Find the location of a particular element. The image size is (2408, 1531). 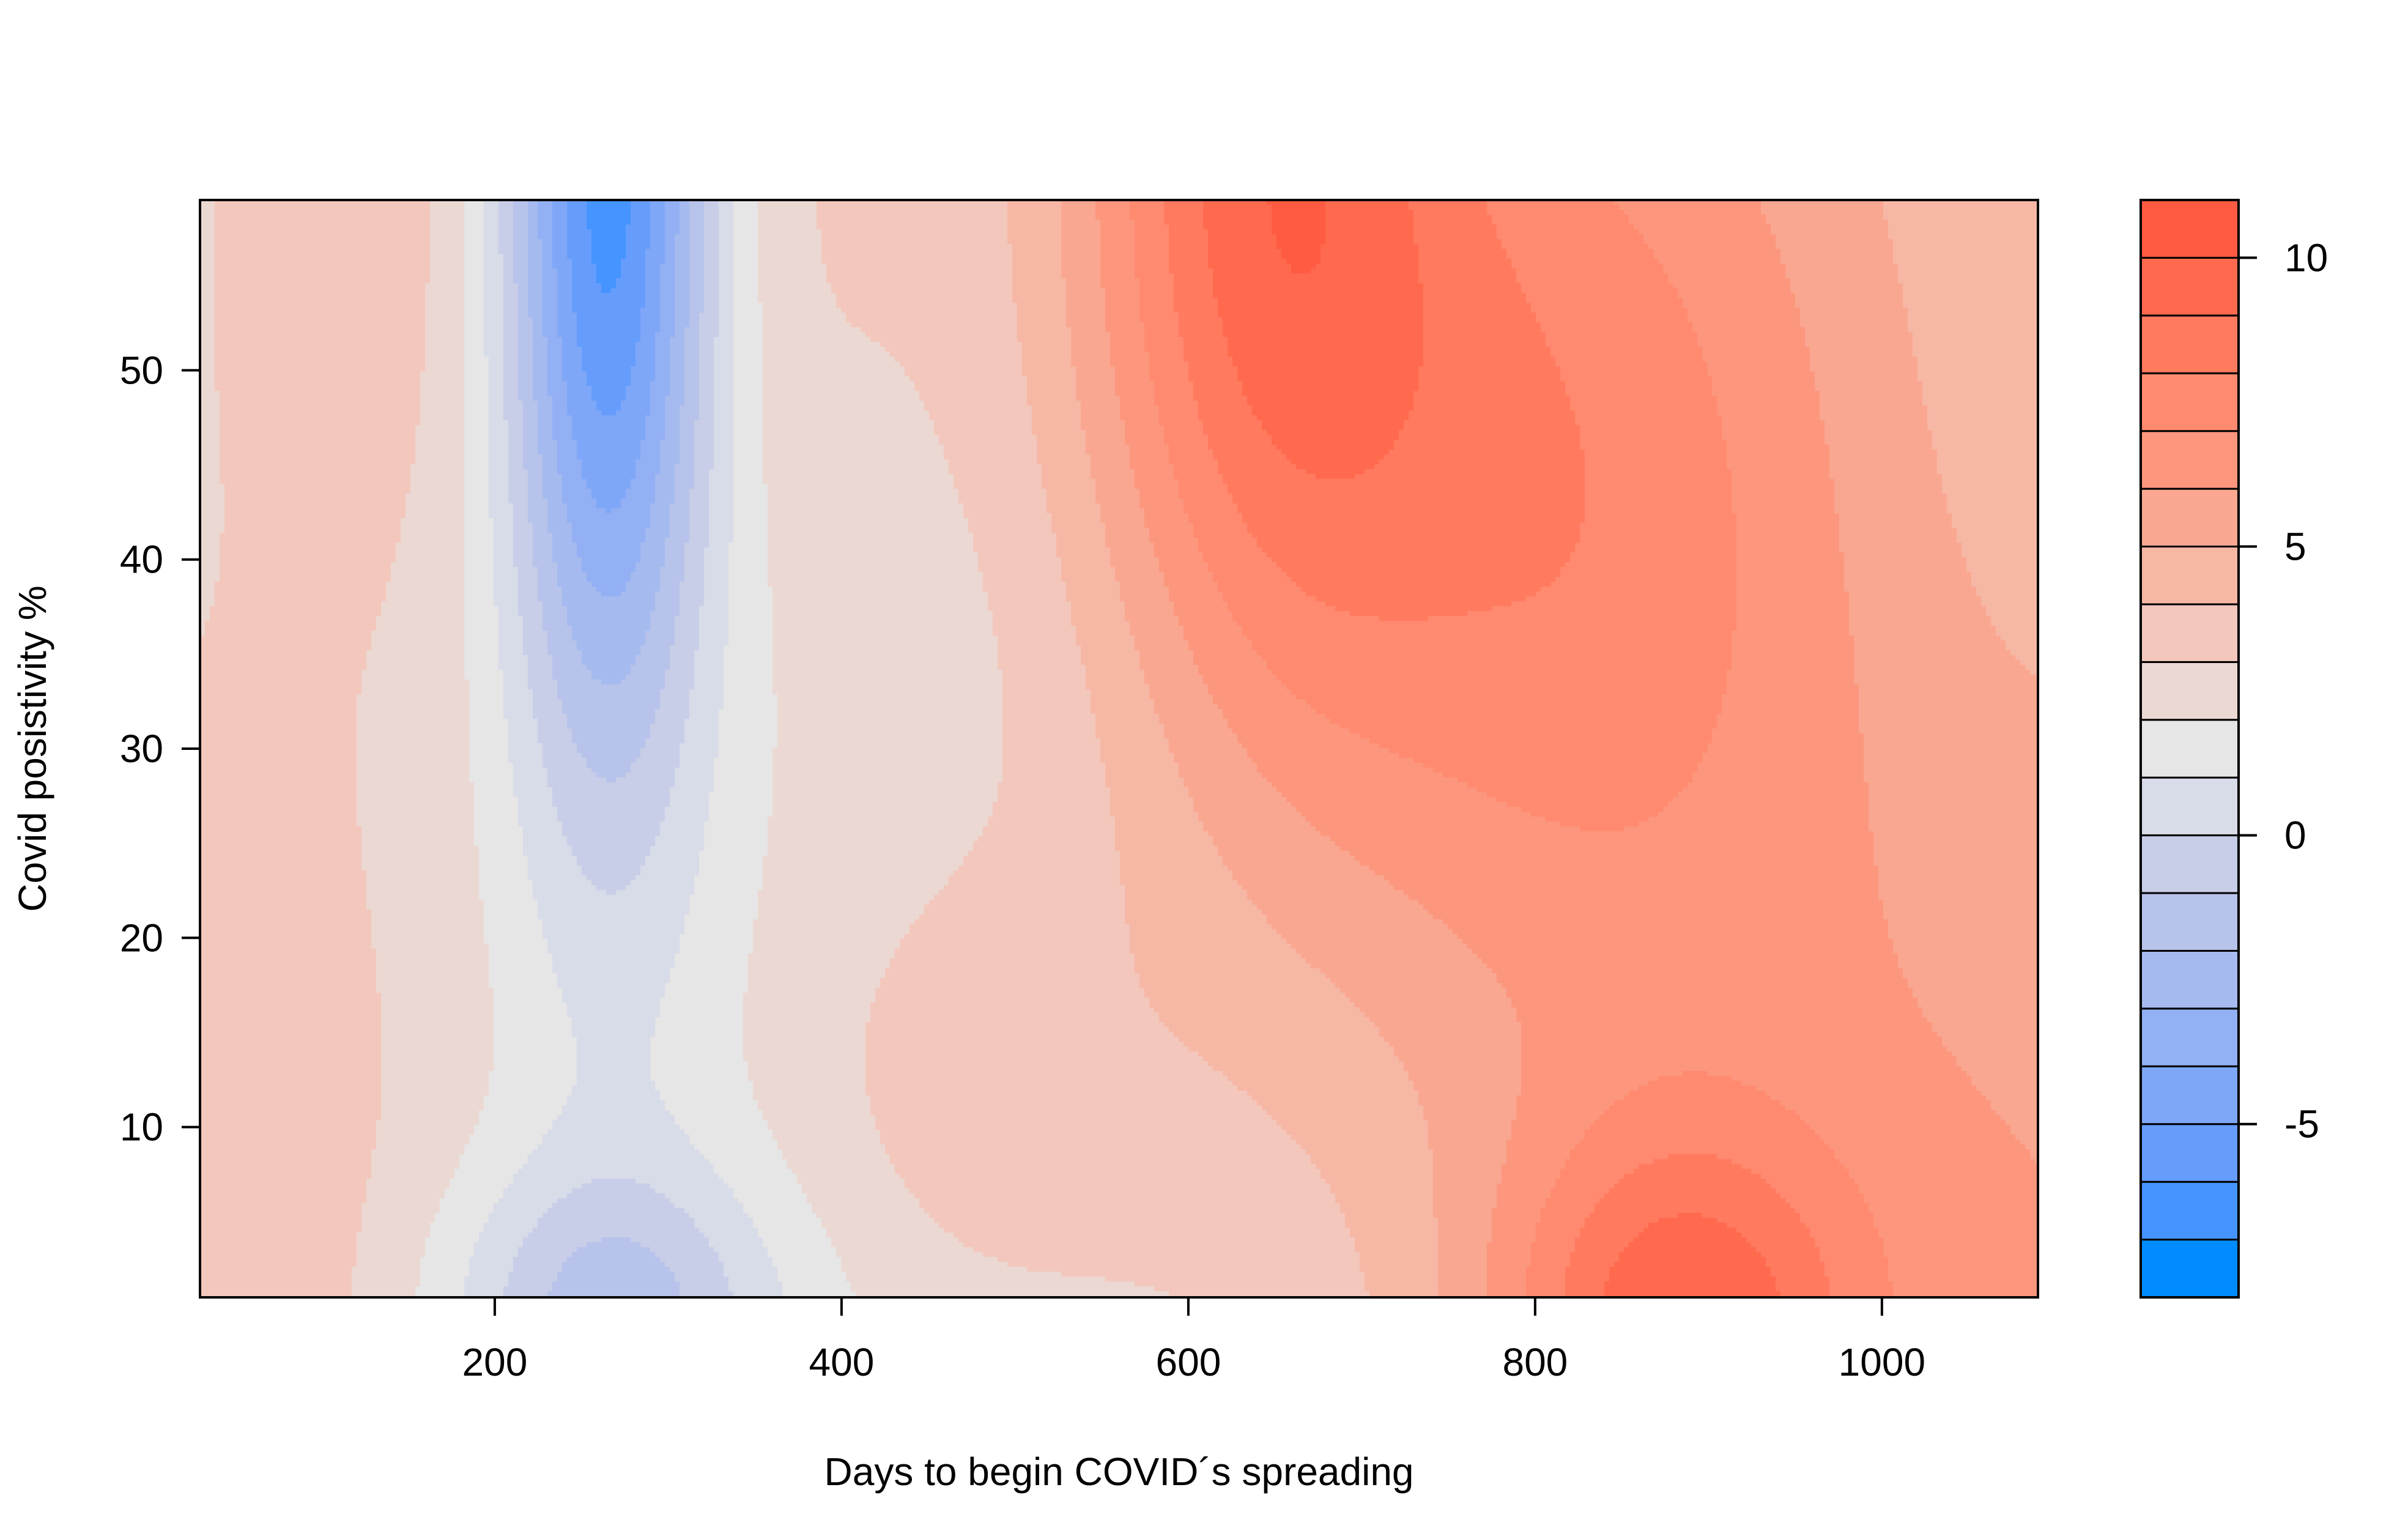

y-tick-label: 20 is located at coordinates (141, 938).